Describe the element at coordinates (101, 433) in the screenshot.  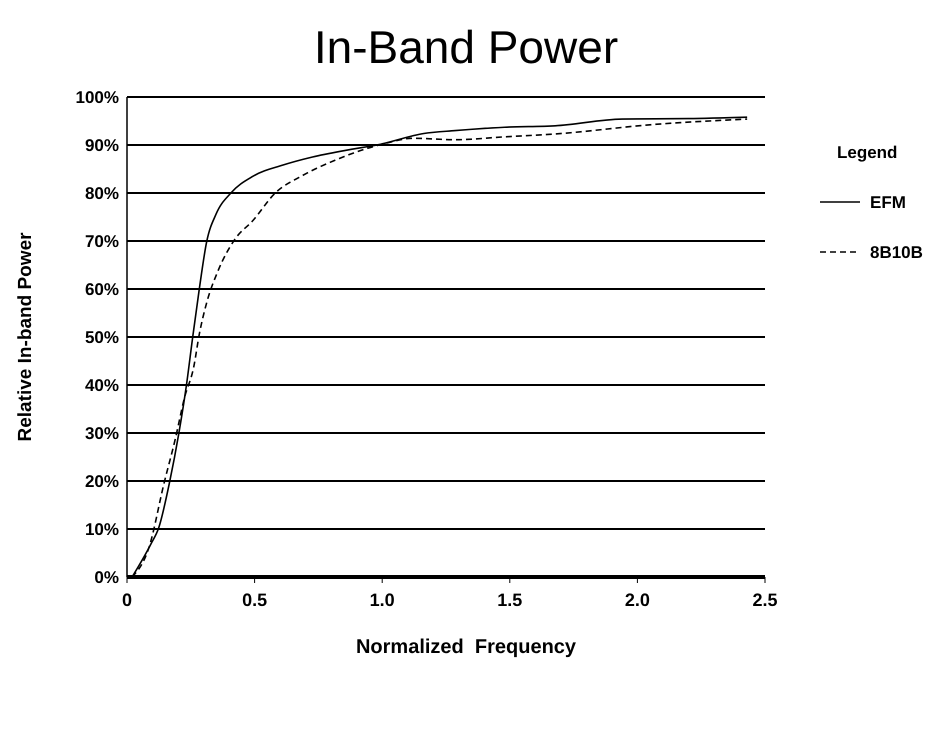
I see `y-tick-label: 30%` at that location.